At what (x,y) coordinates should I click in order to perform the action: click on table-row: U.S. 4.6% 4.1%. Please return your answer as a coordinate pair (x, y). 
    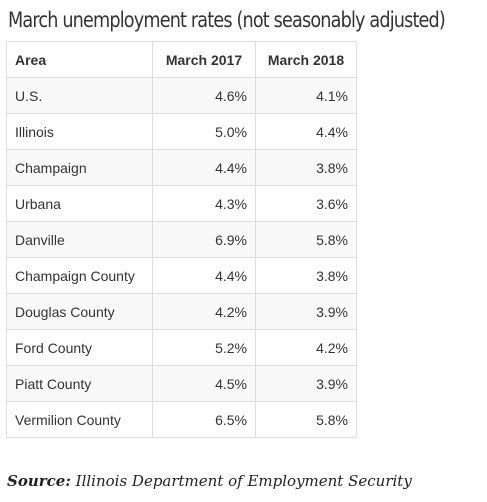
    Looking at the image, I should click on (181, 95).